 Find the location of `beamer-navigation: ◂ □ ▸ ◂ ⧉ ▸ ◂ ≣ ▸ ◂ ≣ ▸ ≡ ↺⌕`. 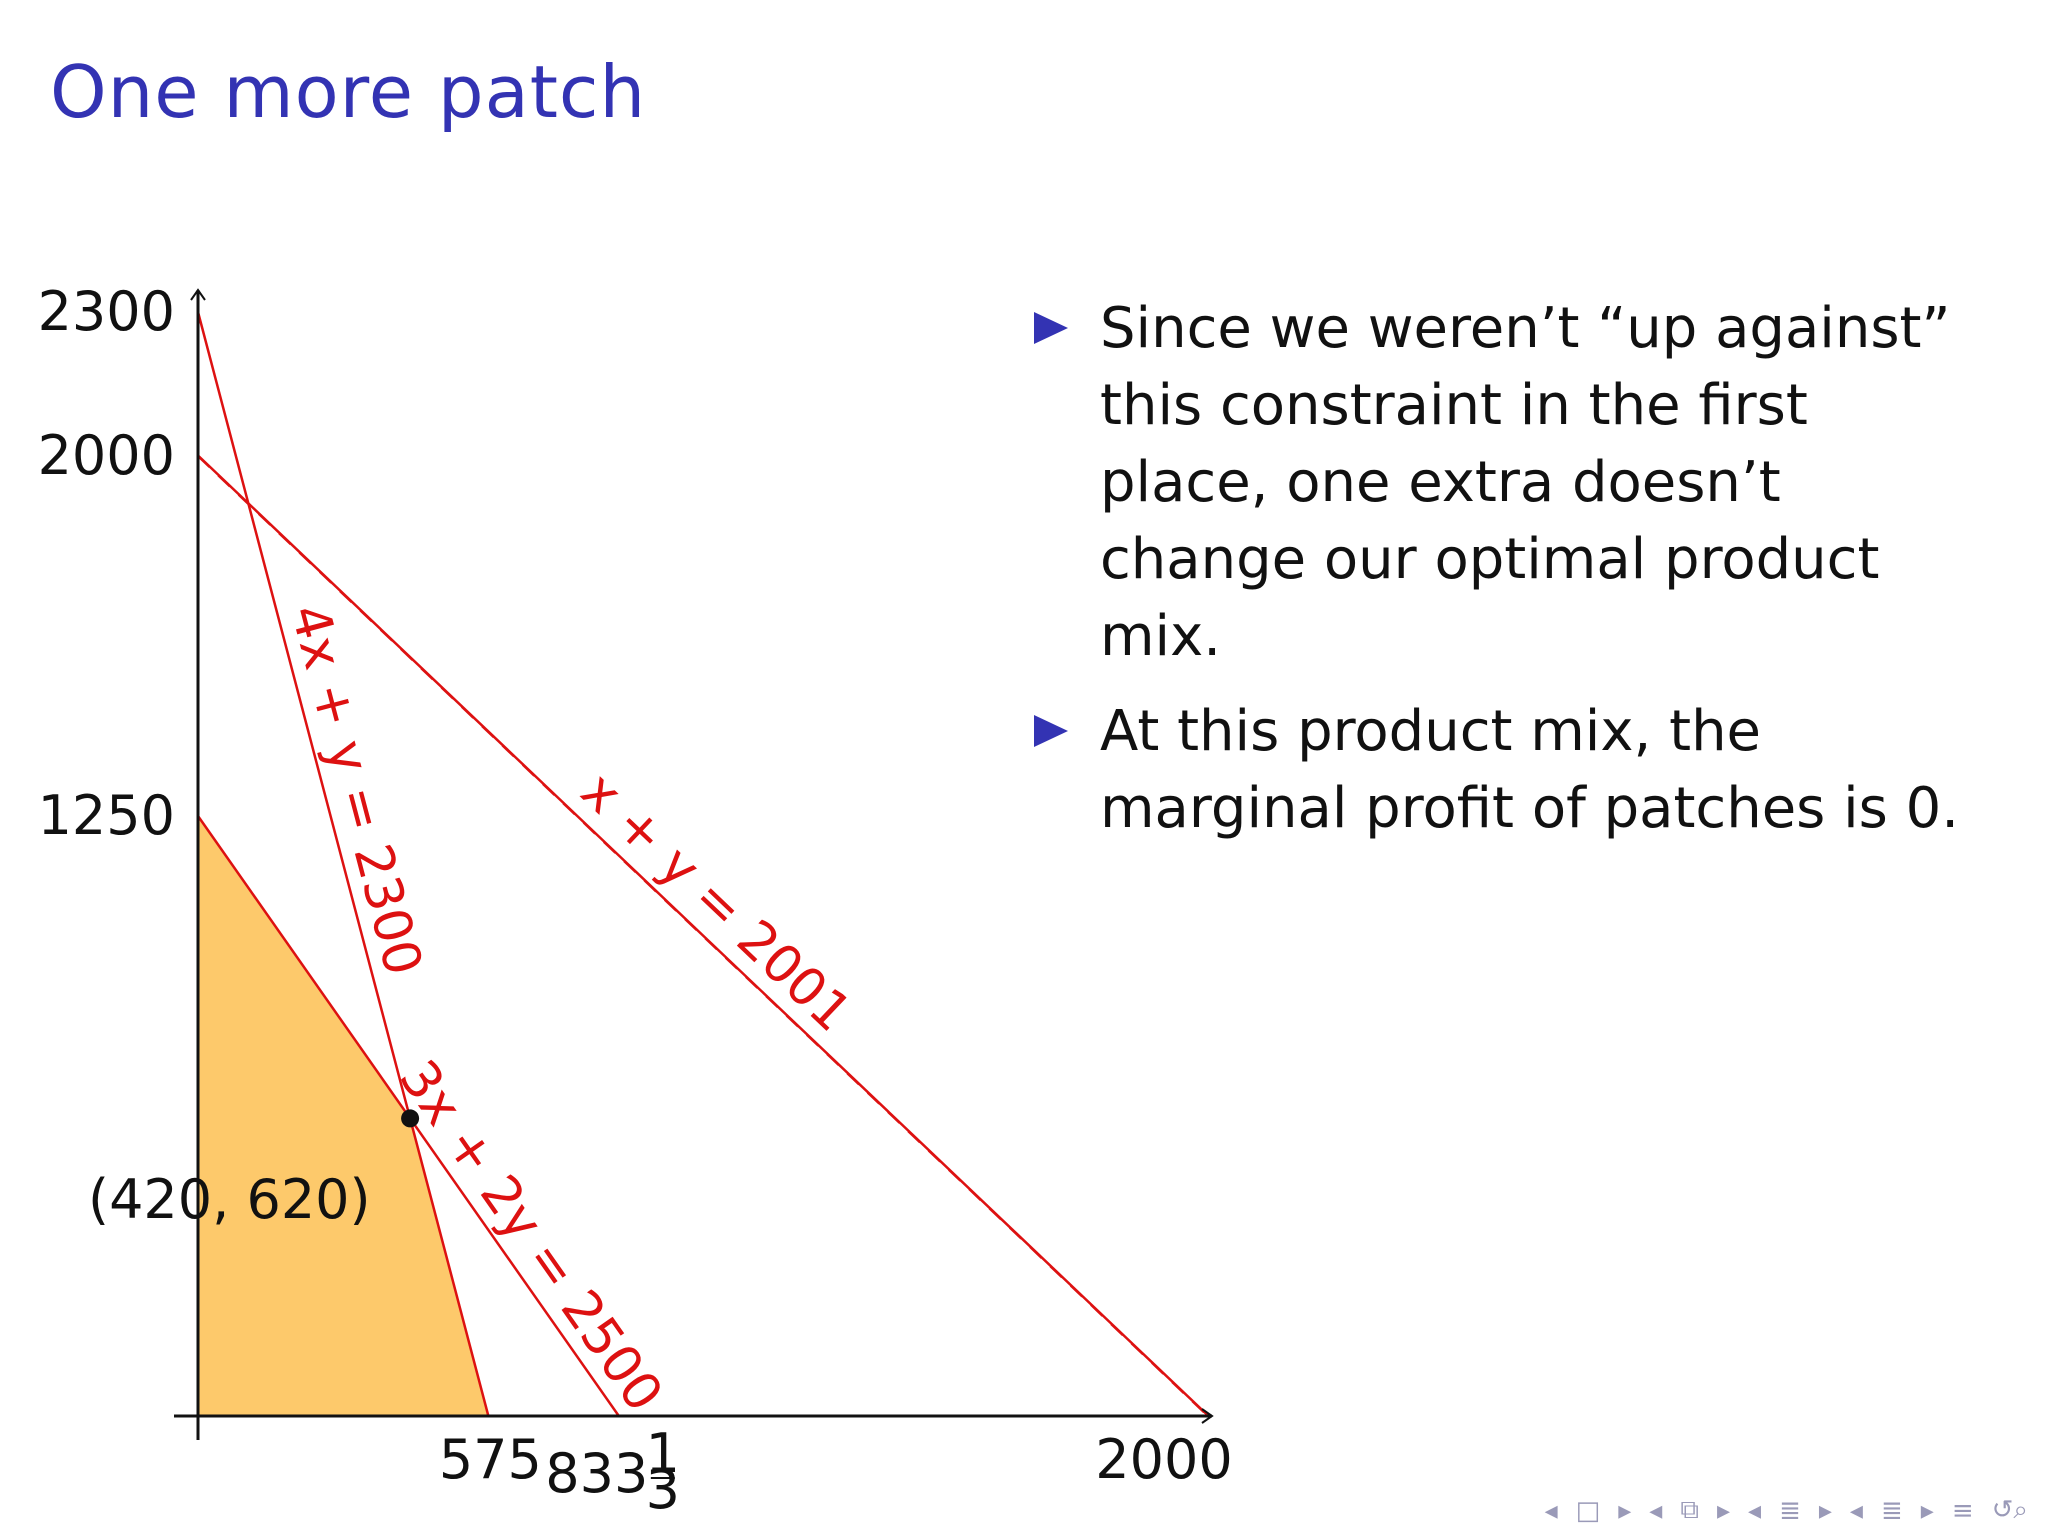

beamer-navigation: ◂ □ ▸ ◂ ⧉ ▸ ◂ ≣ ▸ ◂ ≣ ▸ ≡ ↺⌕ is located at coordinates (1786, 1510).